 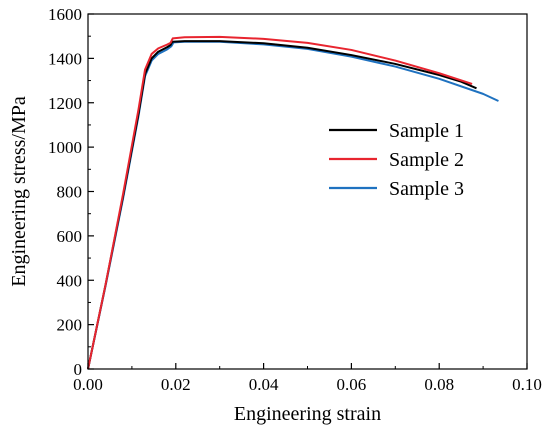 I want to click on x-tick-label: 0.00, so click(x=88, y=384).